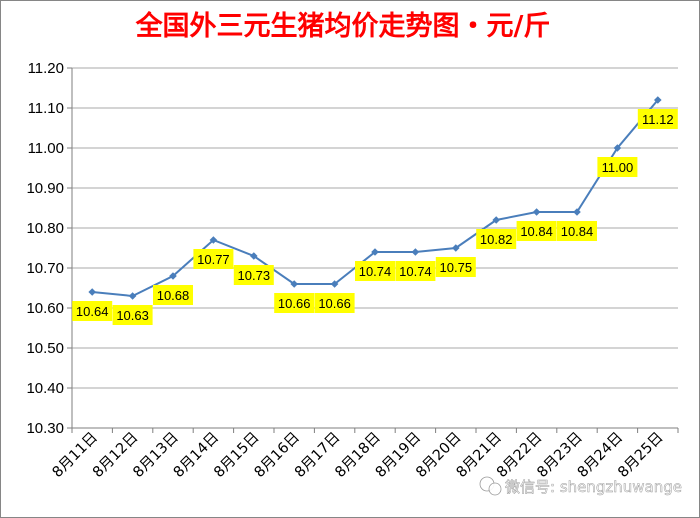  I want to click on y-tick-label: 10.30, so click(45, 428).